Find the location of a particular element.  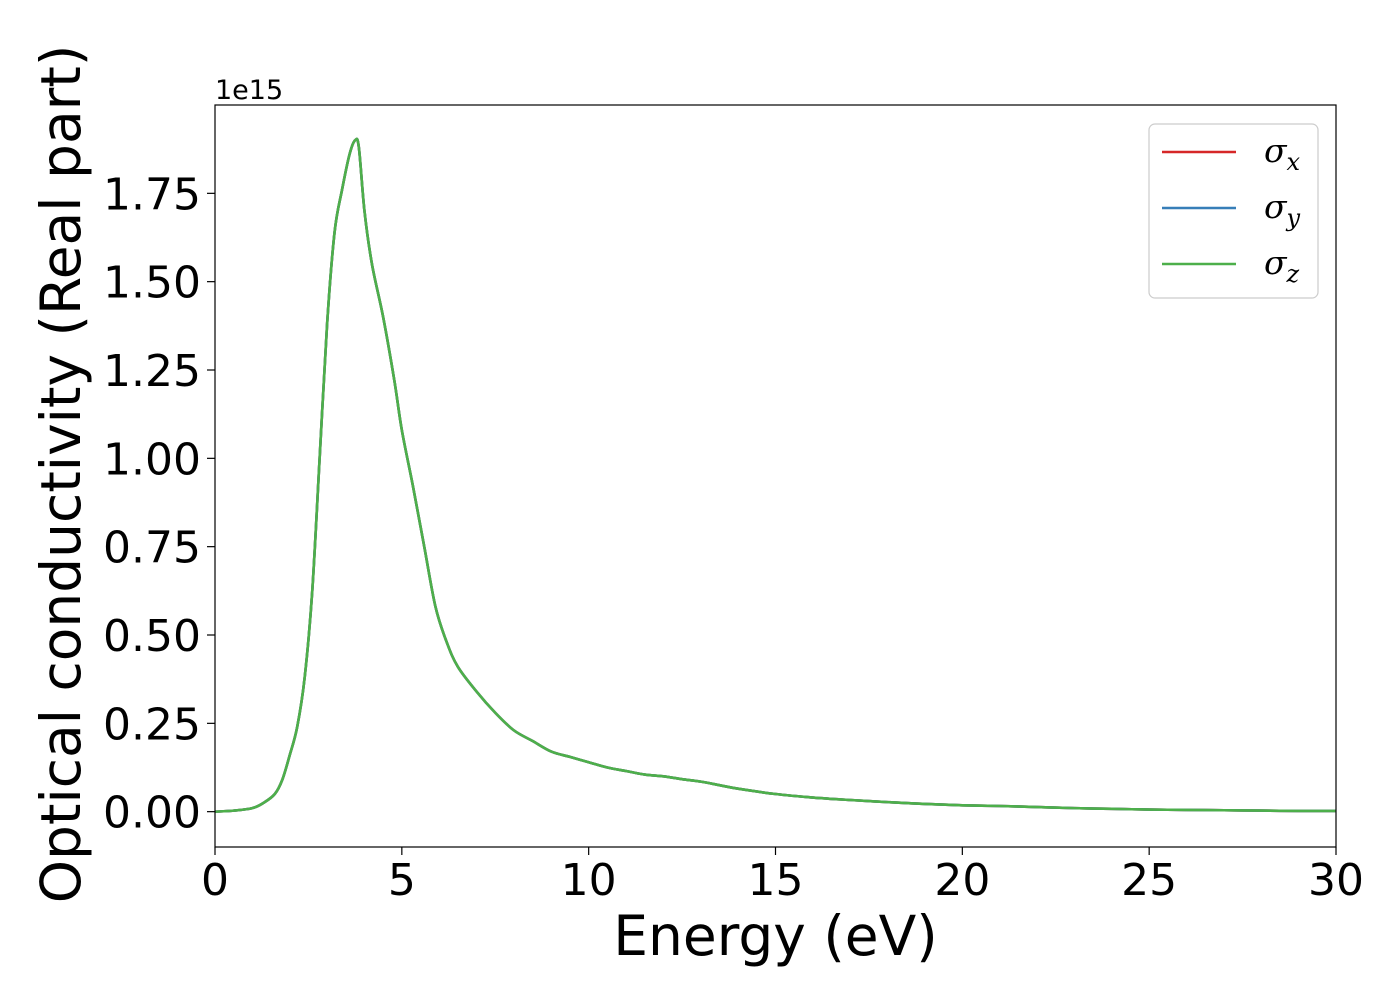

y-tick-label: 1.25 is located at coordinates (152, 371).